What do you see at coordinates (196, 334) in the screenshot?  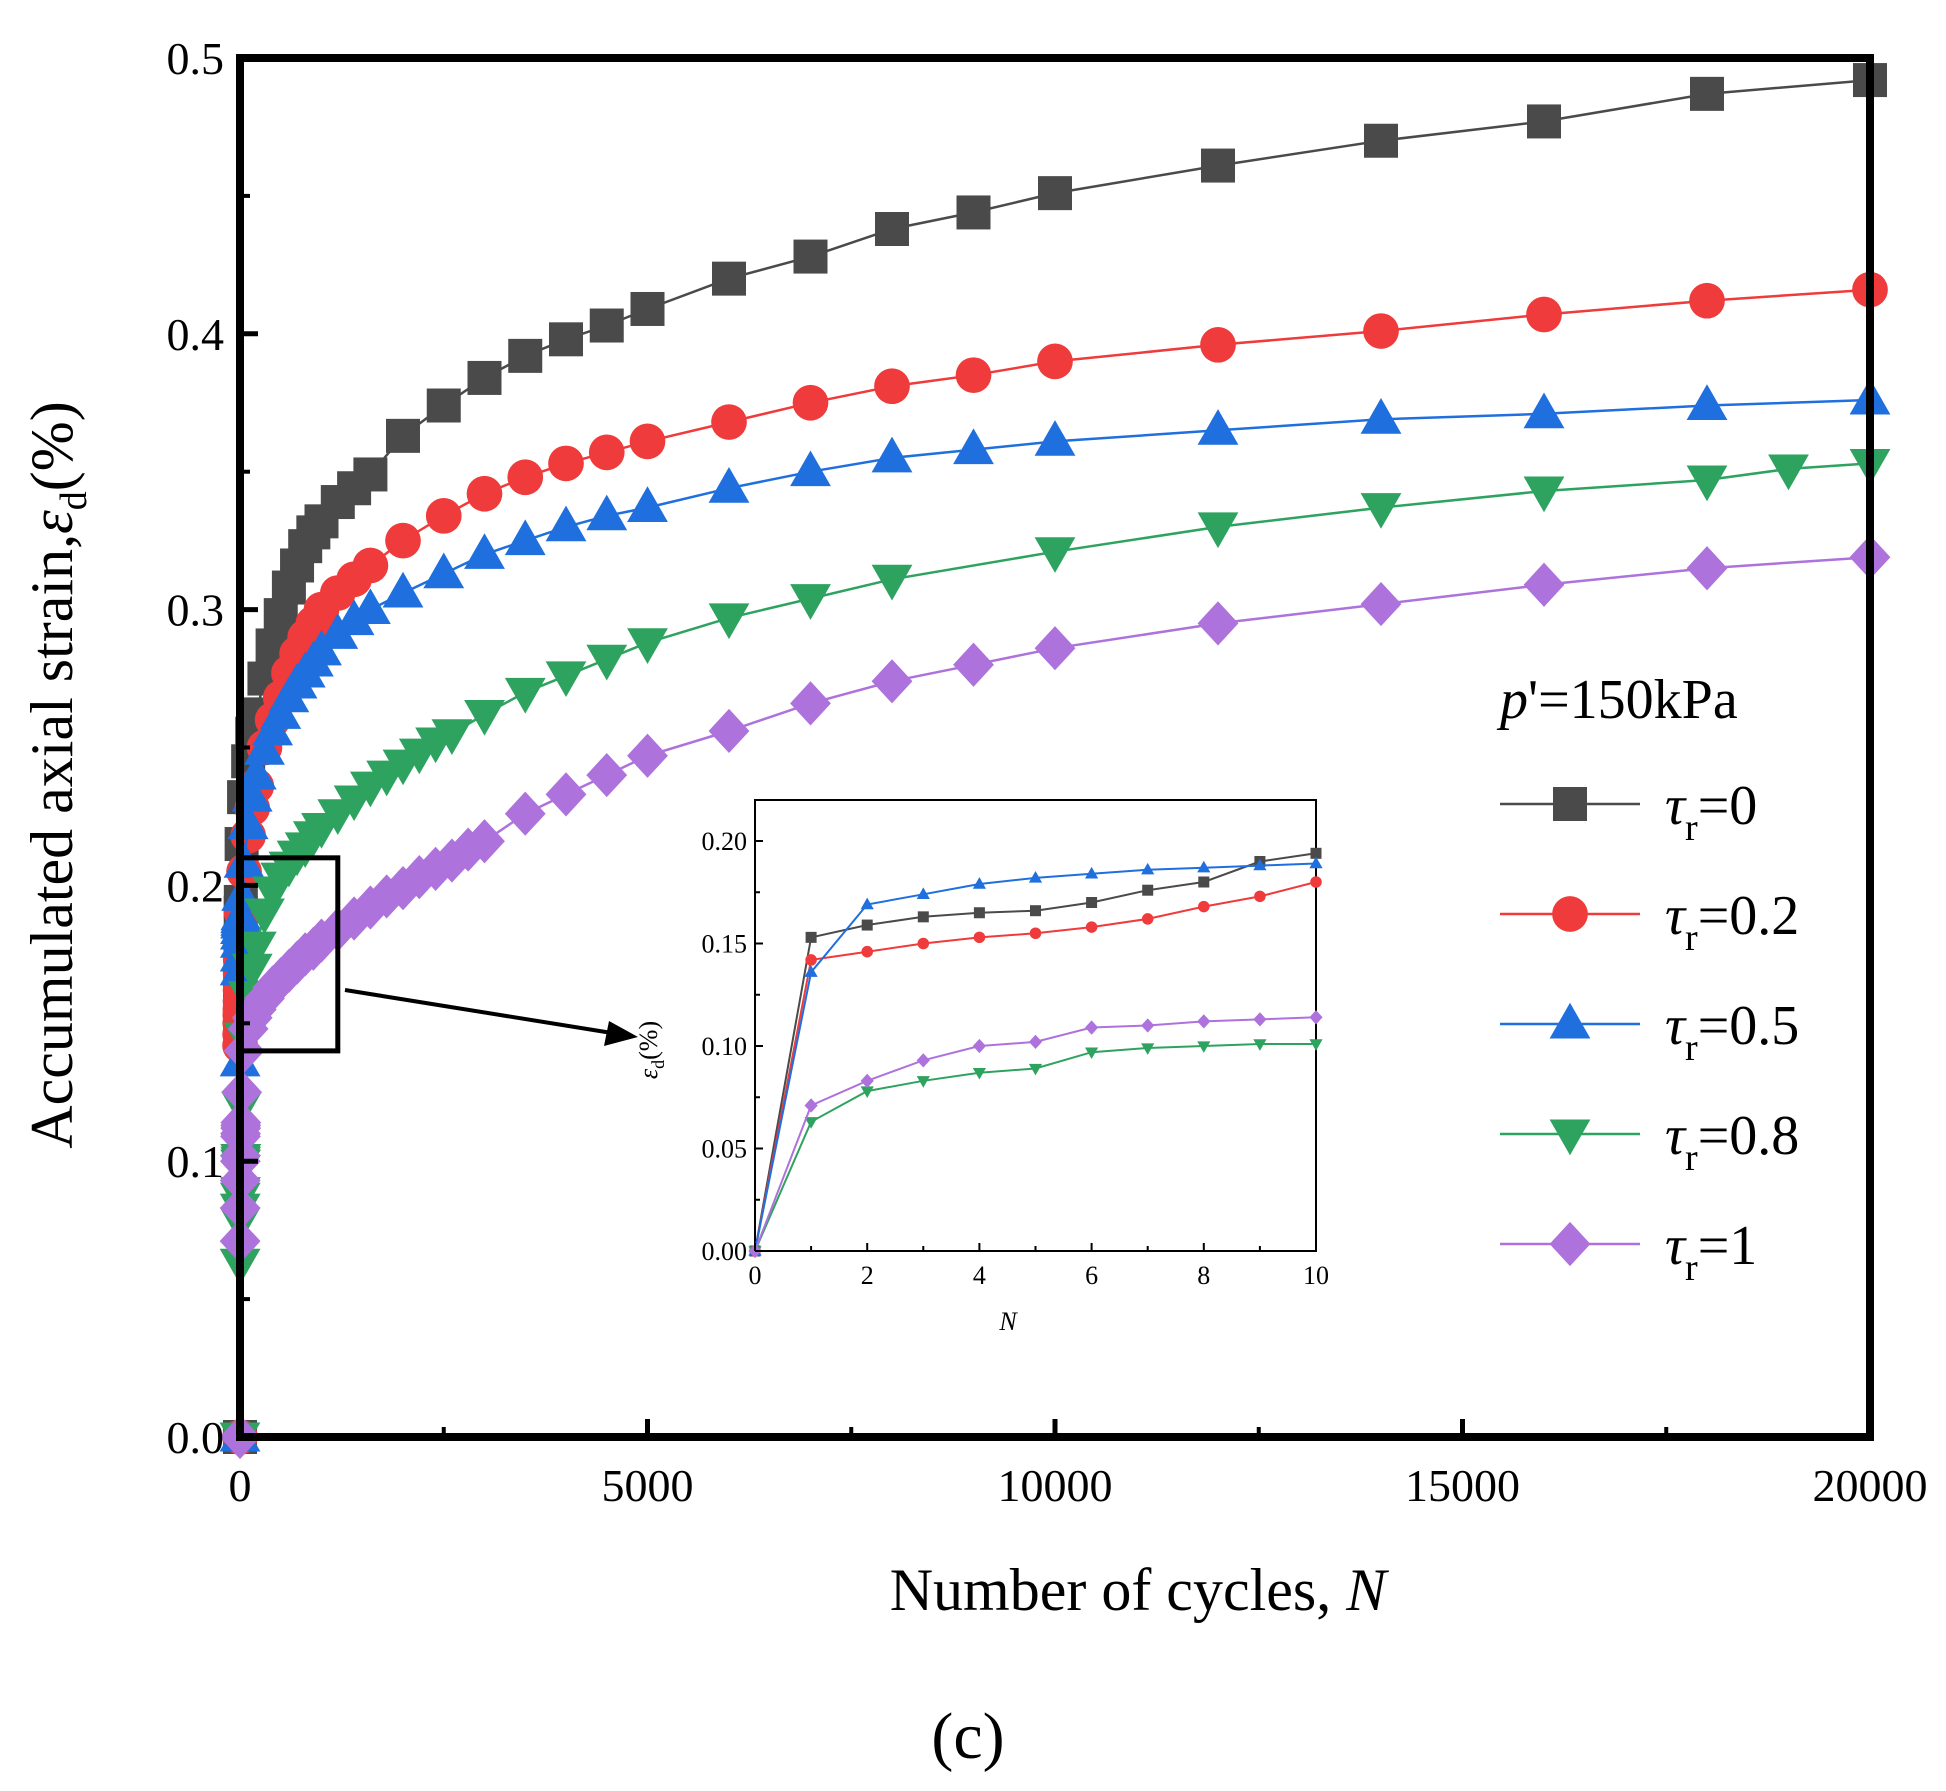 I see `y-tick-label: 0.4` at bounding box center [196, 334].